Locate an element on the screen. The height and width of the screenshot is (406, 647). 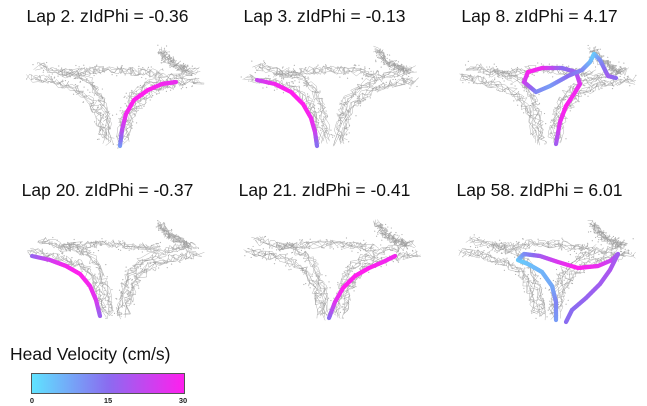
panel-lap-2: Lap 2. zIdPhi = -0.36 is located at coordinates (107, 80).